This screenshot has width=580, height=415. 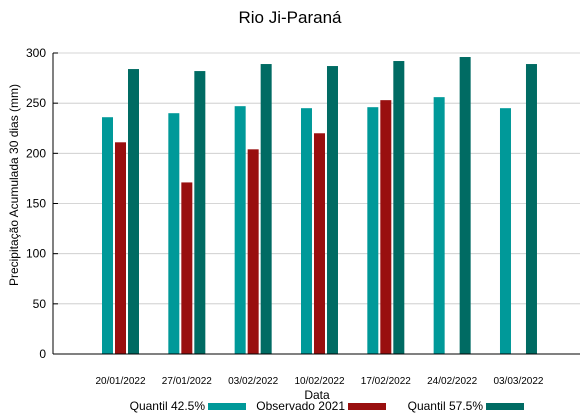 I want to click on x-tick-label: 17/02/2022, so click(x=386, y=381).